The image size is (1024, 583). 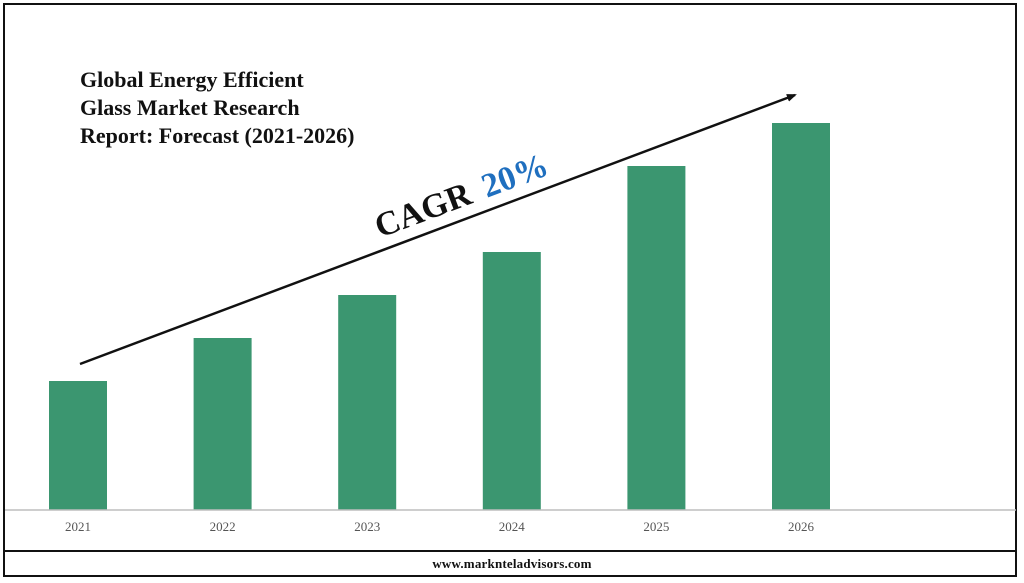 I want to click on bar-2021, so click(x=78, y=445).